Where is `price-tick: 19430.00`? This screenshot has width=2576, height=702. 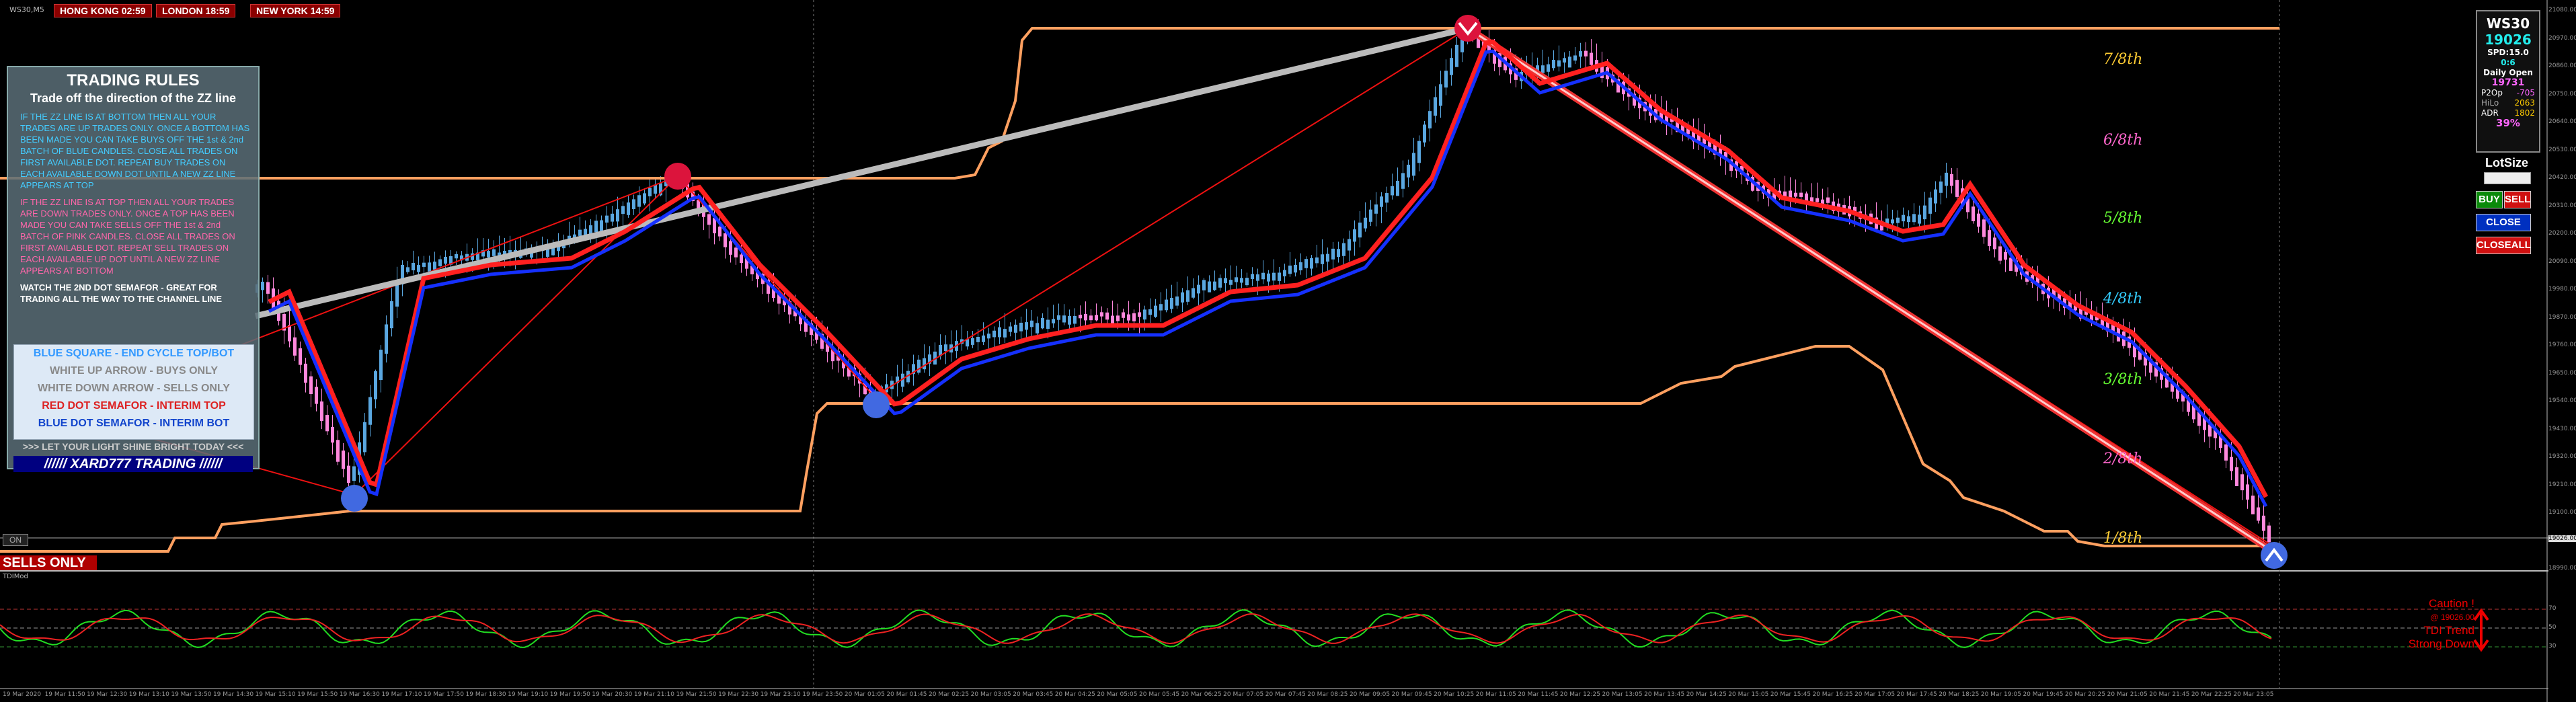
price-tick: 19430.00 is located at coordinates (2562, 428).